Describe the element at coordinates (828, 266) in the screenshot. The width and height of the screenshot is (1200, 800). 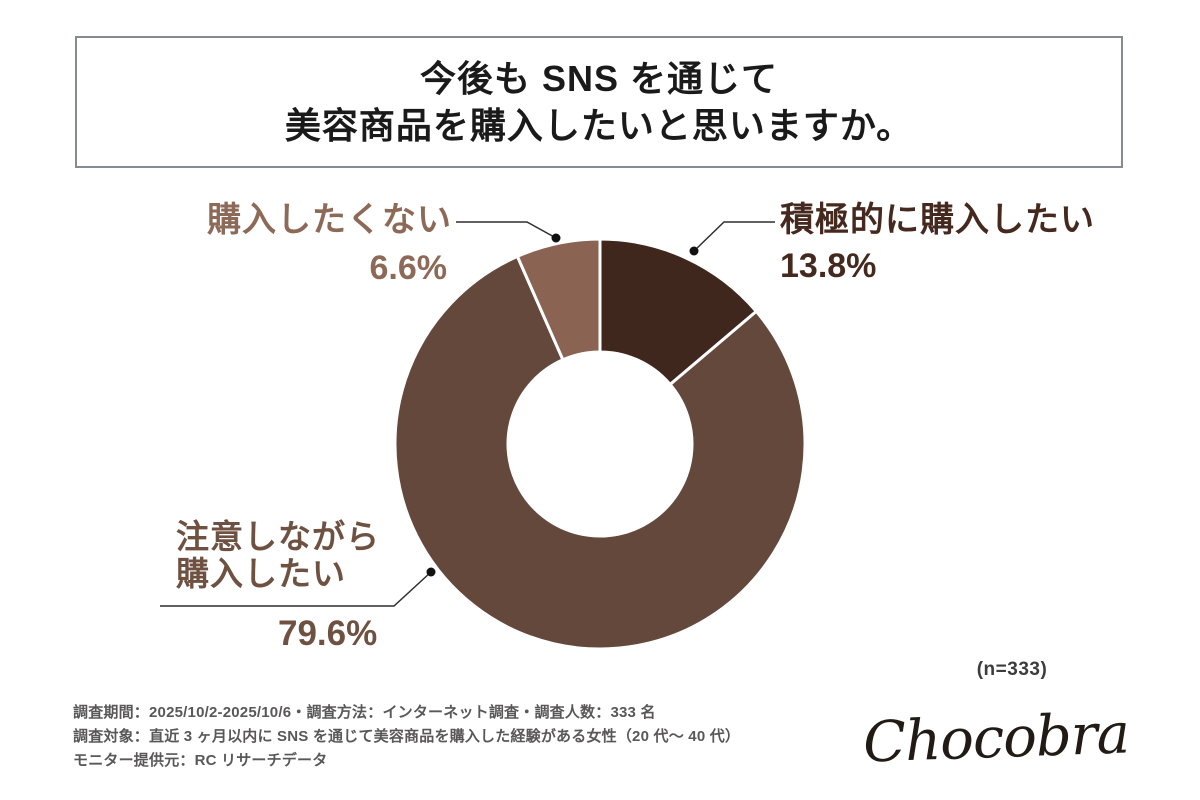
I see `callout-positive-value: 13.8%` at that location.